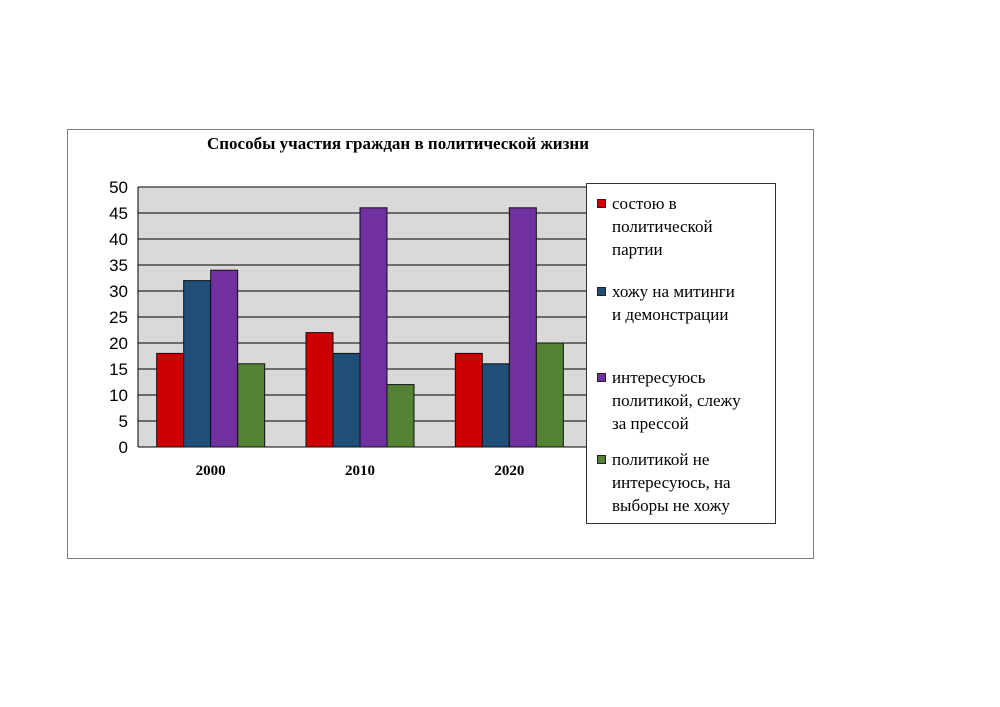 Image resolution: width=1000 pixels, height=707 pixels. Describe the element at coordinates (662, 226) in the screenshot. I see `legend-label-party: состою в политической партии` at that location.